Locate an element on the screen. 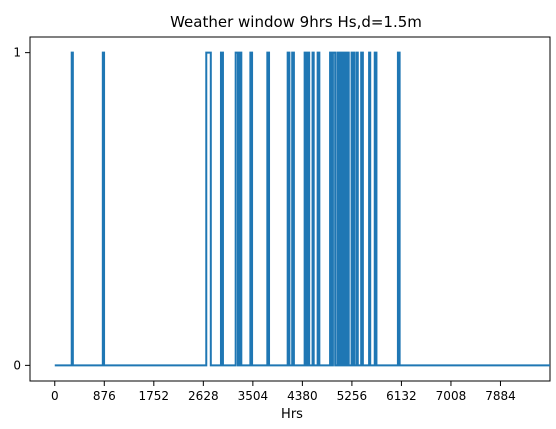 The image size is (556, 429). x-tick-label: 2628 is located at coordinates (203, 396).